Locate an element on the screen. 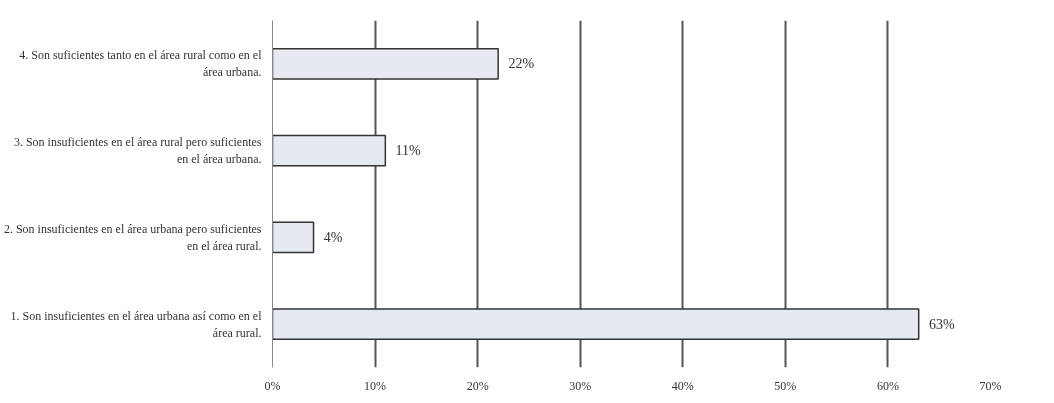  y-tick-label: 4. Son suficientes tanto en el área rural como en el área urbana. is located at coordinates (141, 64).